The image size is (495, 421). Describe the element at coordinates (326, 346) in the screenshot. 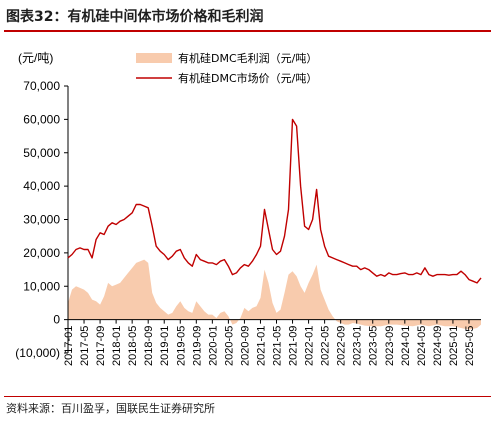

I see `x-tick-label: 2022-05` at that location.